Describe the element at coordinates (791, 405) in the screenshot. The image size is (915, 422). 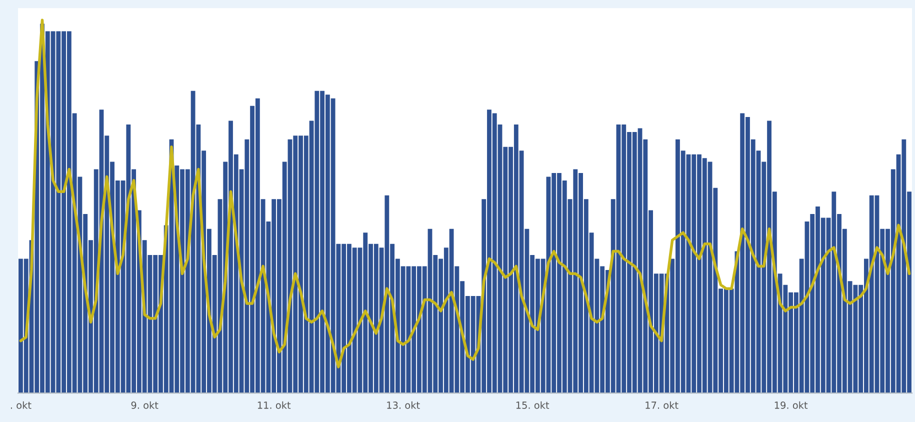
I see `x-tick-label: 19. okt` at that location.